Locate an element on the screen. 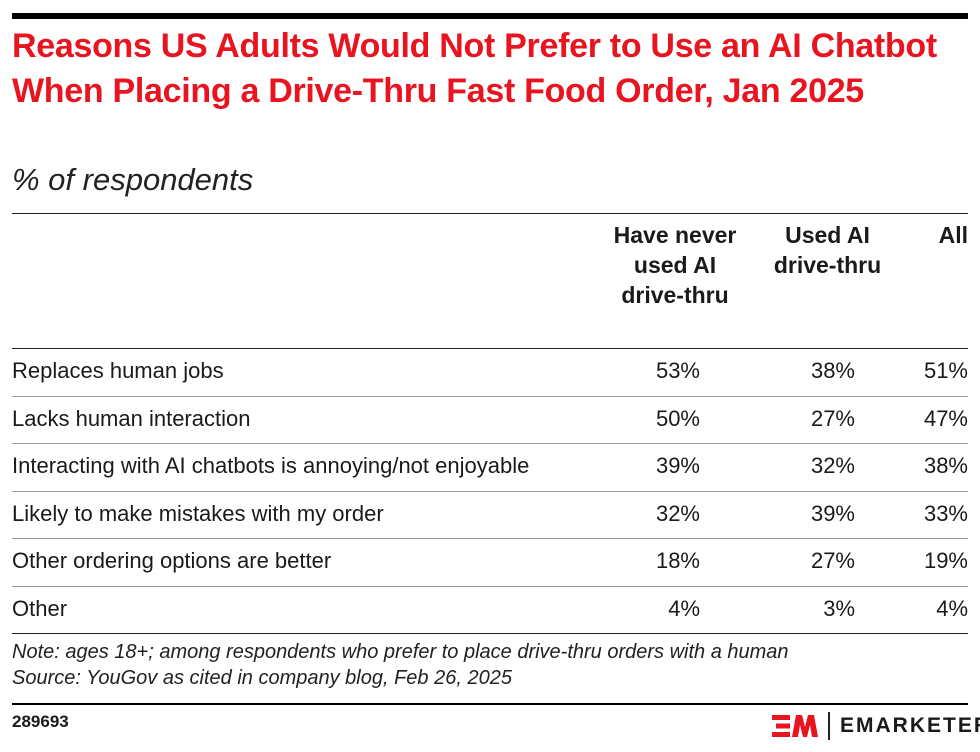 The height and width of the screenshot is (752, 980). row-label: Likely to make mistakes with my order is located at coordinates (198, 513).